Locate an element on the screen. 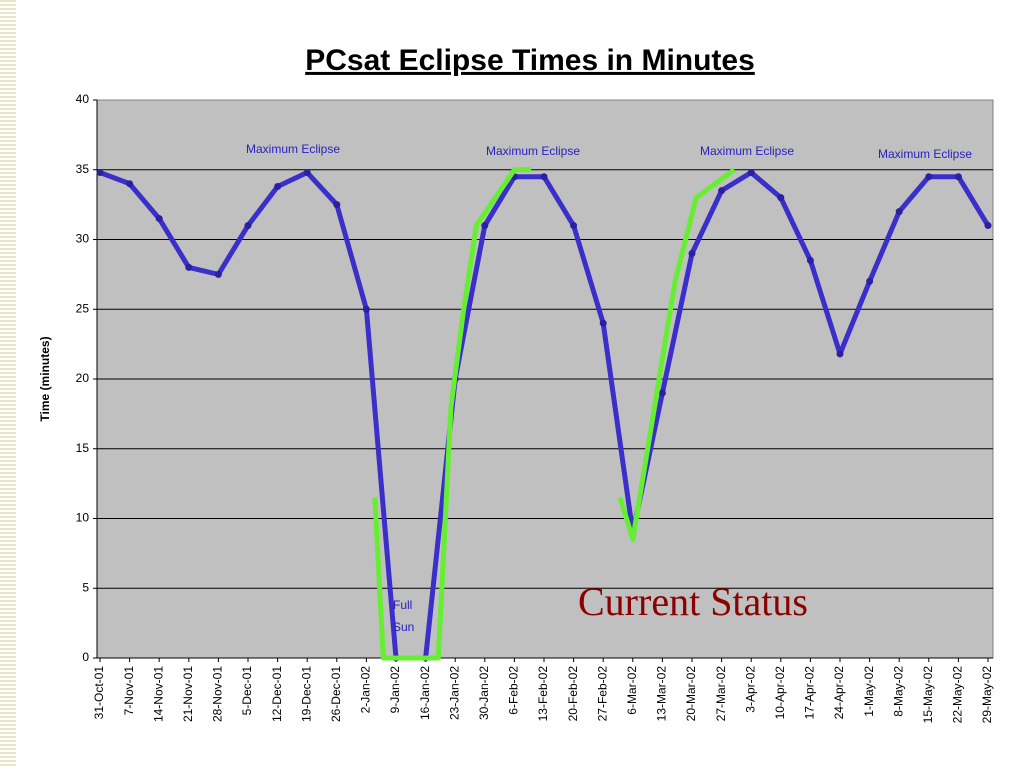  y-tick-label: 25 is located at coordinates (83, 308).